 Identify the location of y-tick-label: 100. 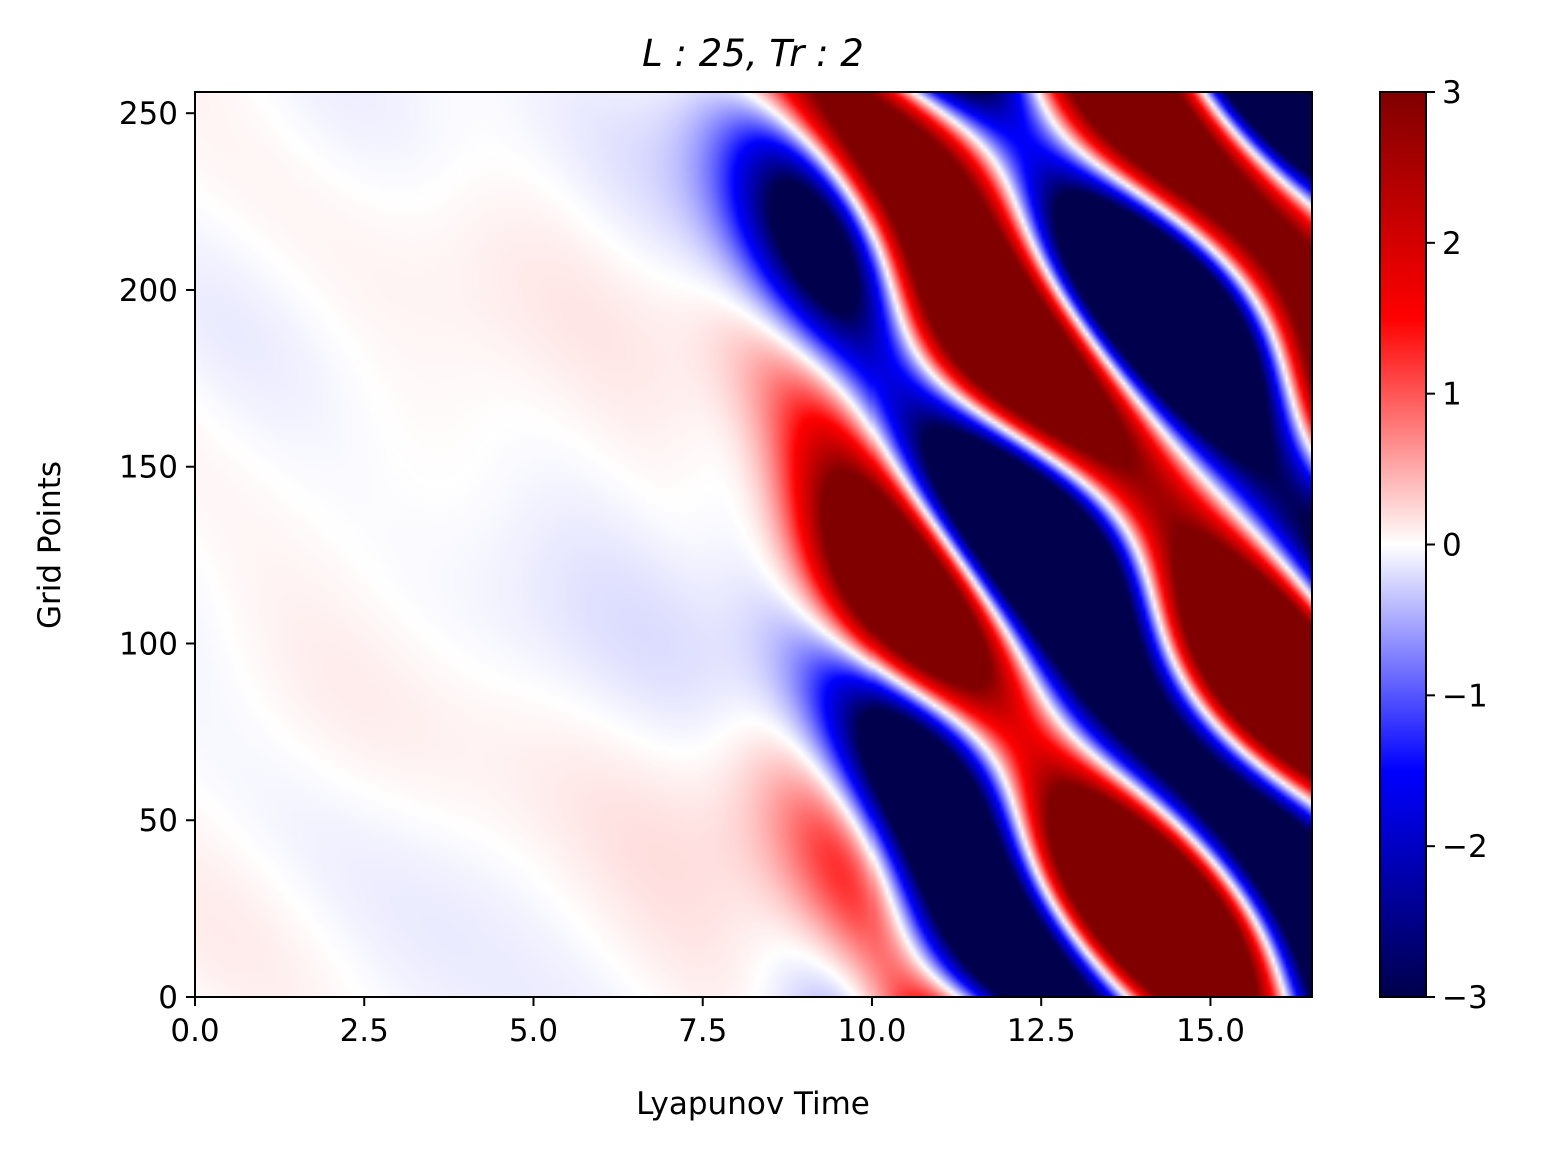
(148, 644).